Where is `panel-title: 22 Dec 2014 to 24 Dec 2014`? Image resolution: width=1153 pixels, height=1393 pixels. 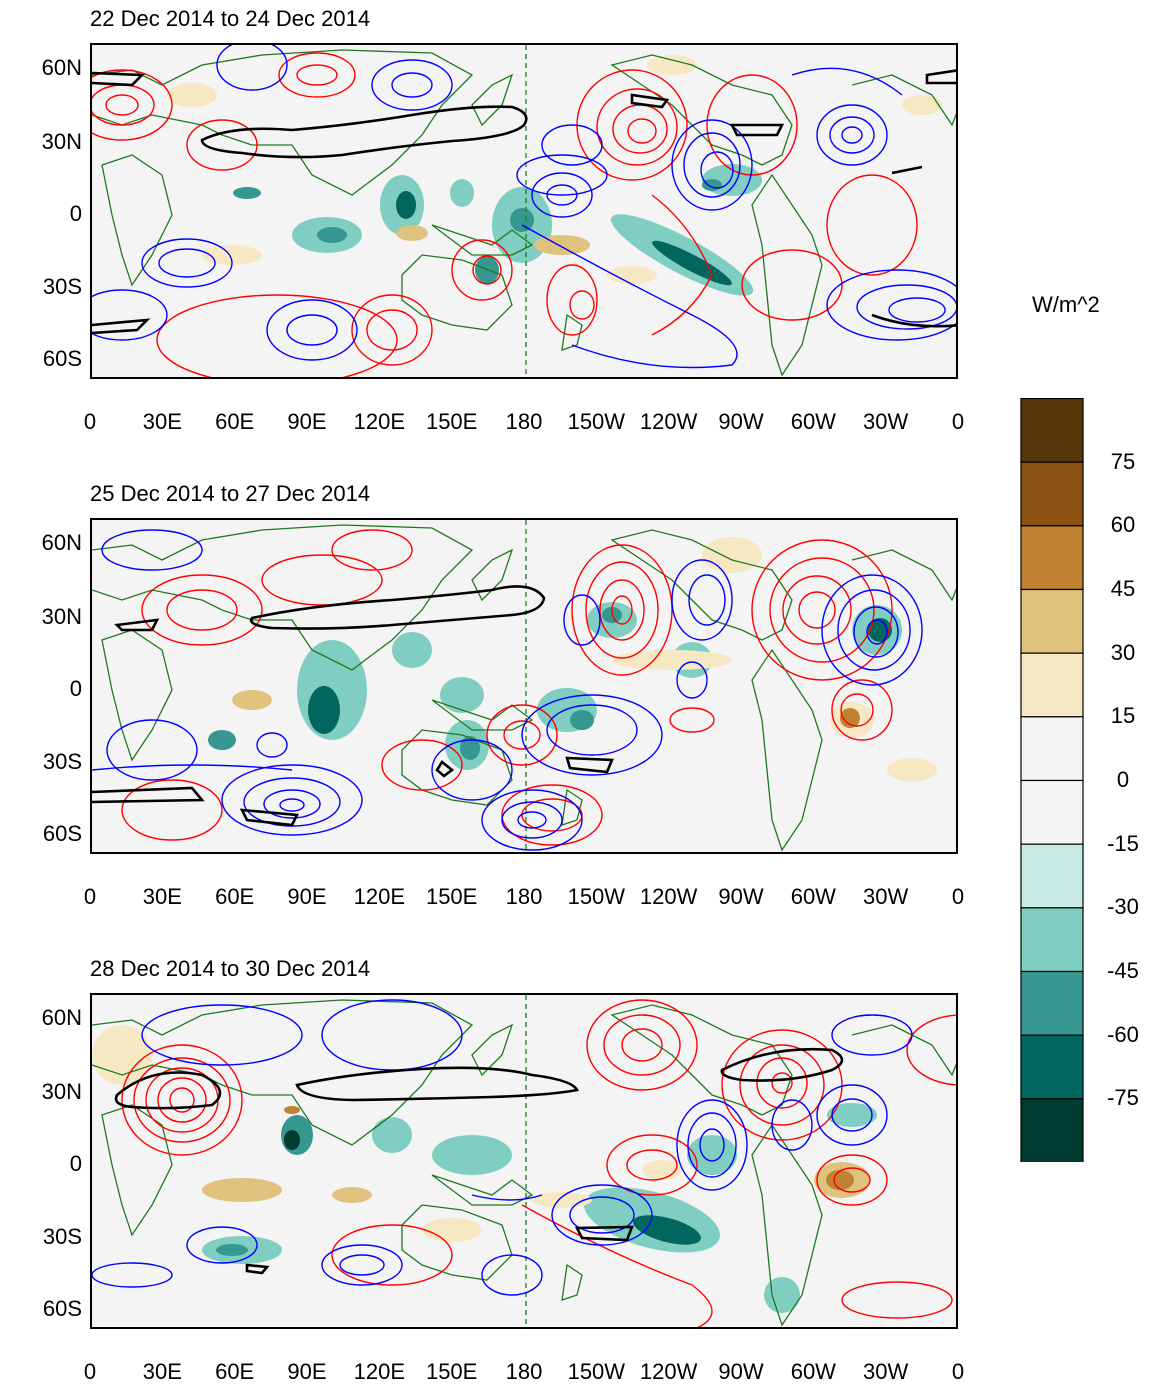 panel-title: 22 Dec 2014 to 24 Dec 2014 is located at coordinates (230, 18).